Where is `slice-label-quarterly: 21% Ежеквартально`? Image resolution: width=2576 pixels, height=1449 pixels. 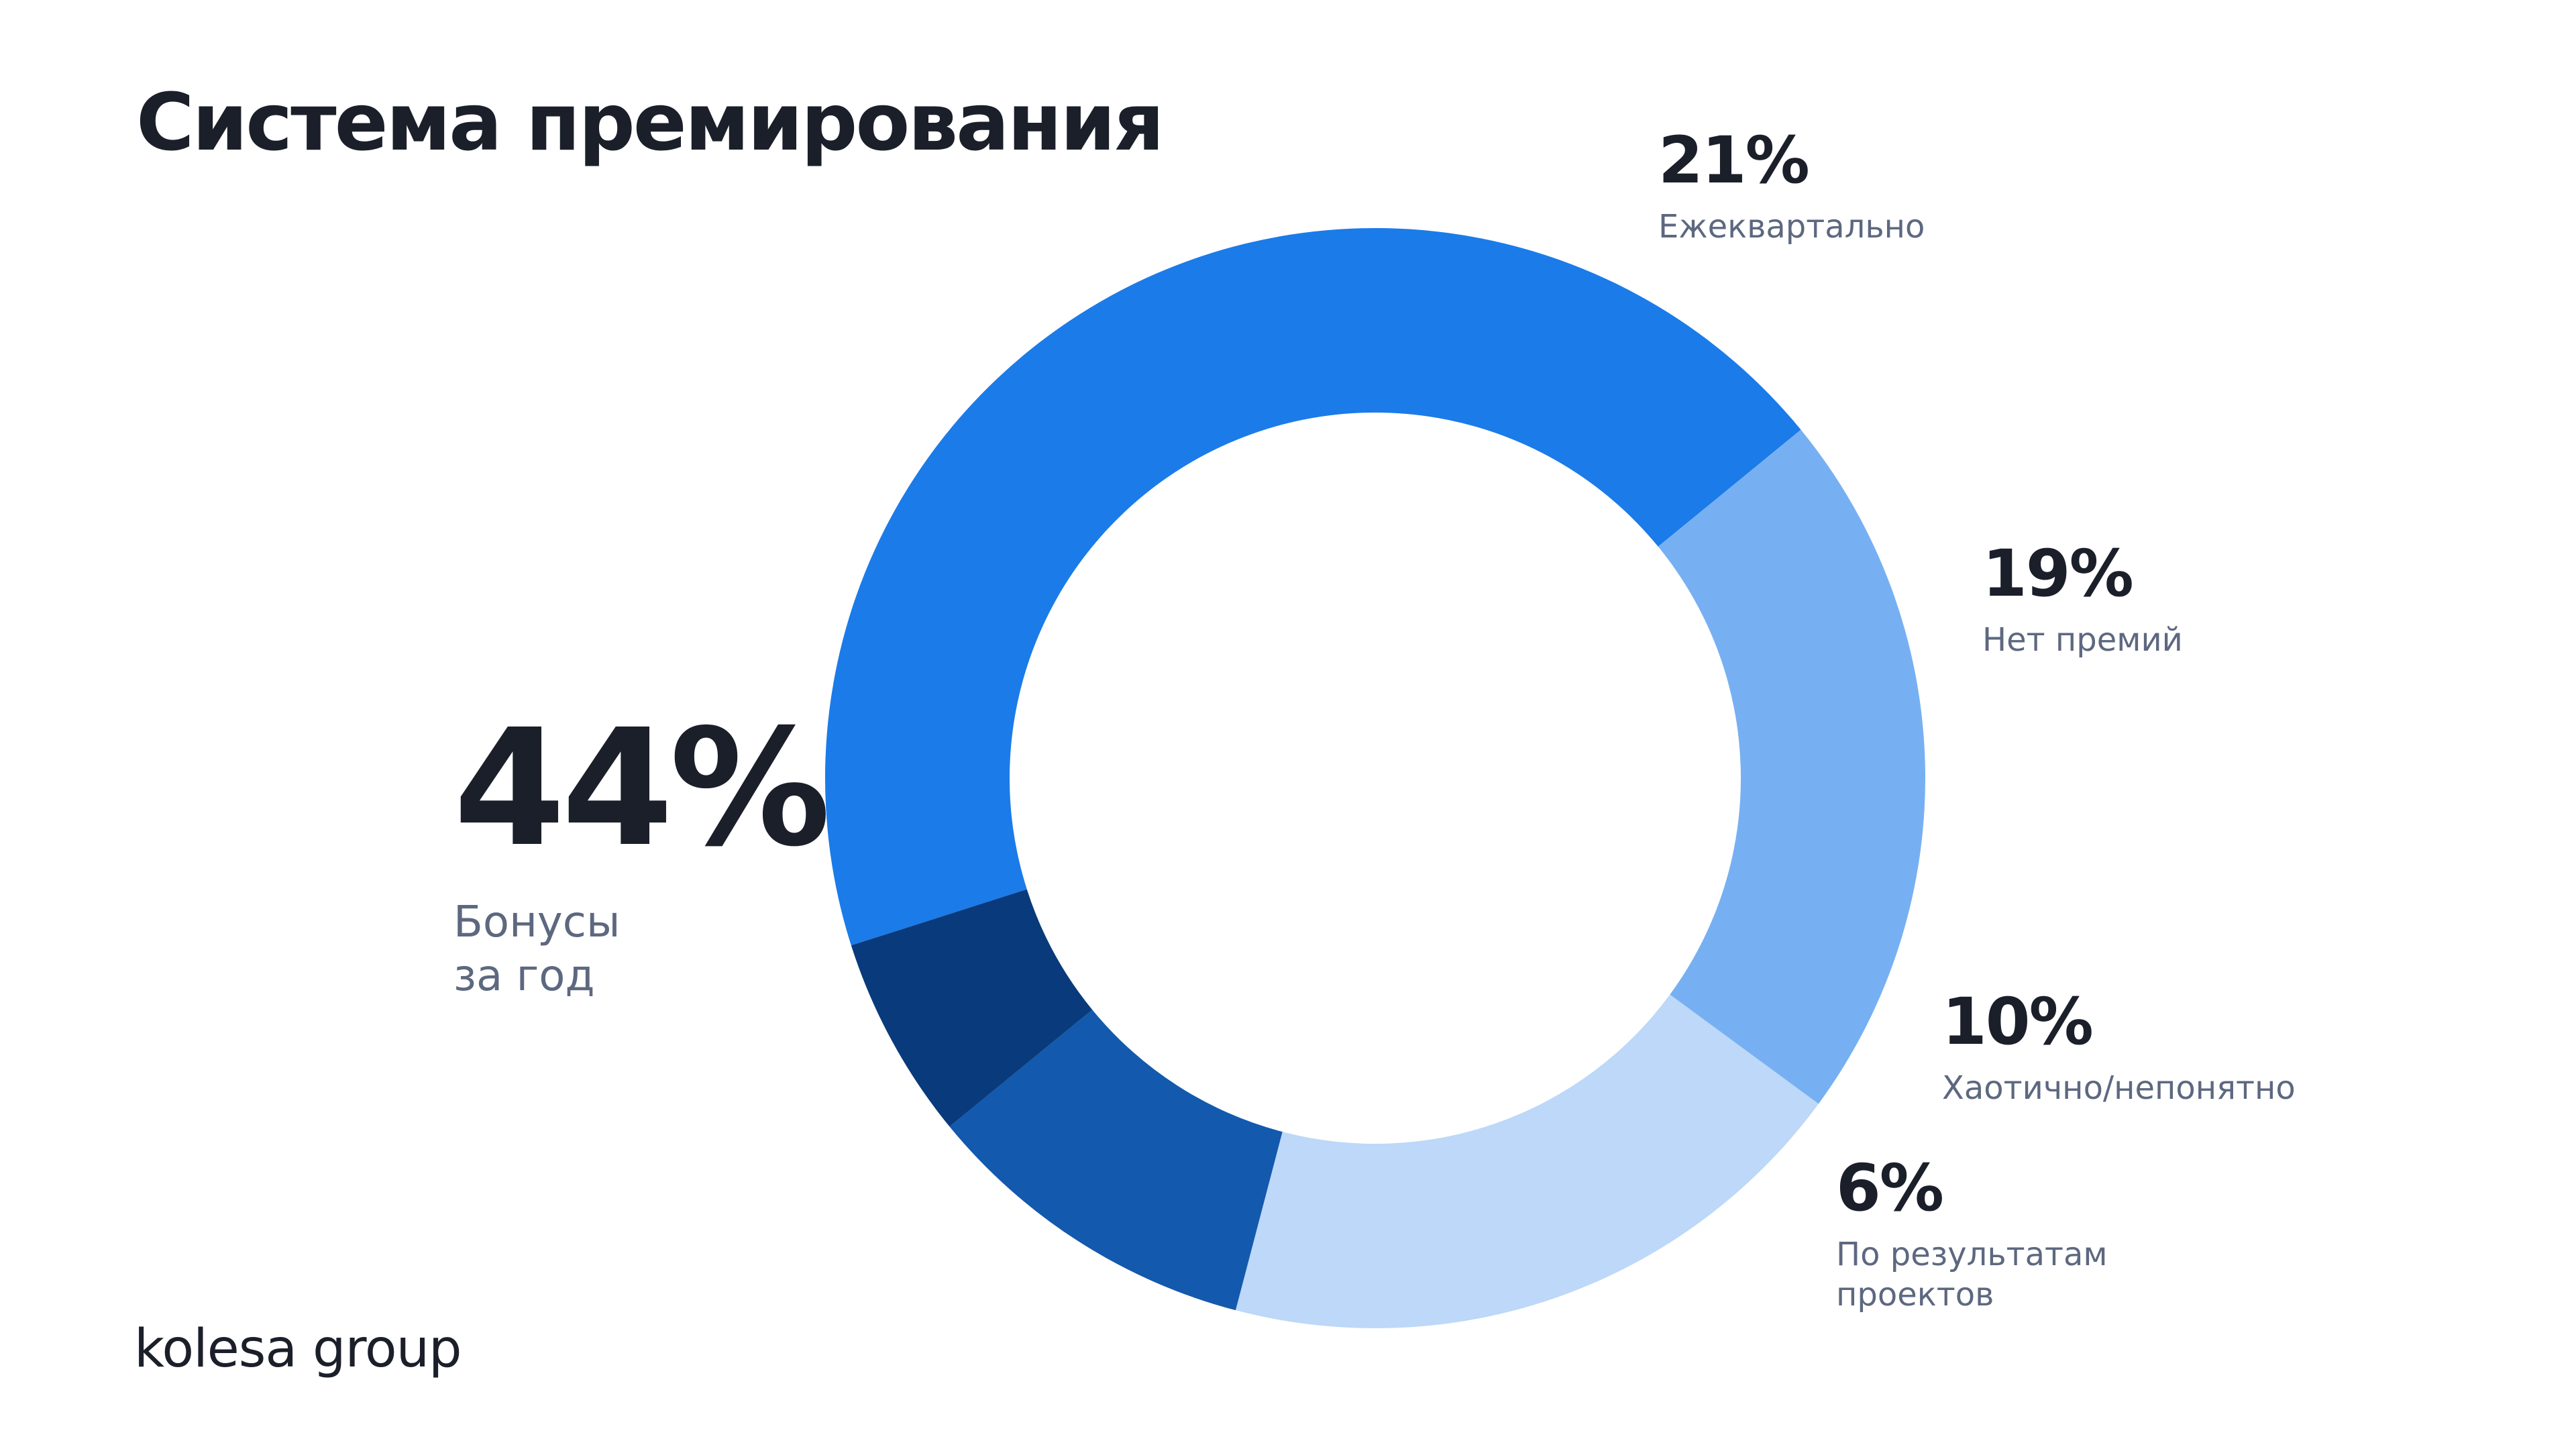
slice-label-quarterly: 21% Ежеквартально is located at coordinates (1791, 185).